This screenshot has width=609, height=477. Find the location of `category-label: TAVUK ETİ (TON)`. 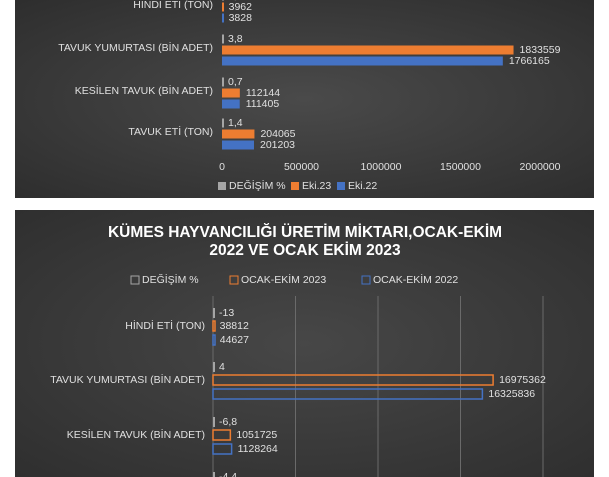

category-label: TAVUK ETİ (TON) is located at coordinates (170, 131).